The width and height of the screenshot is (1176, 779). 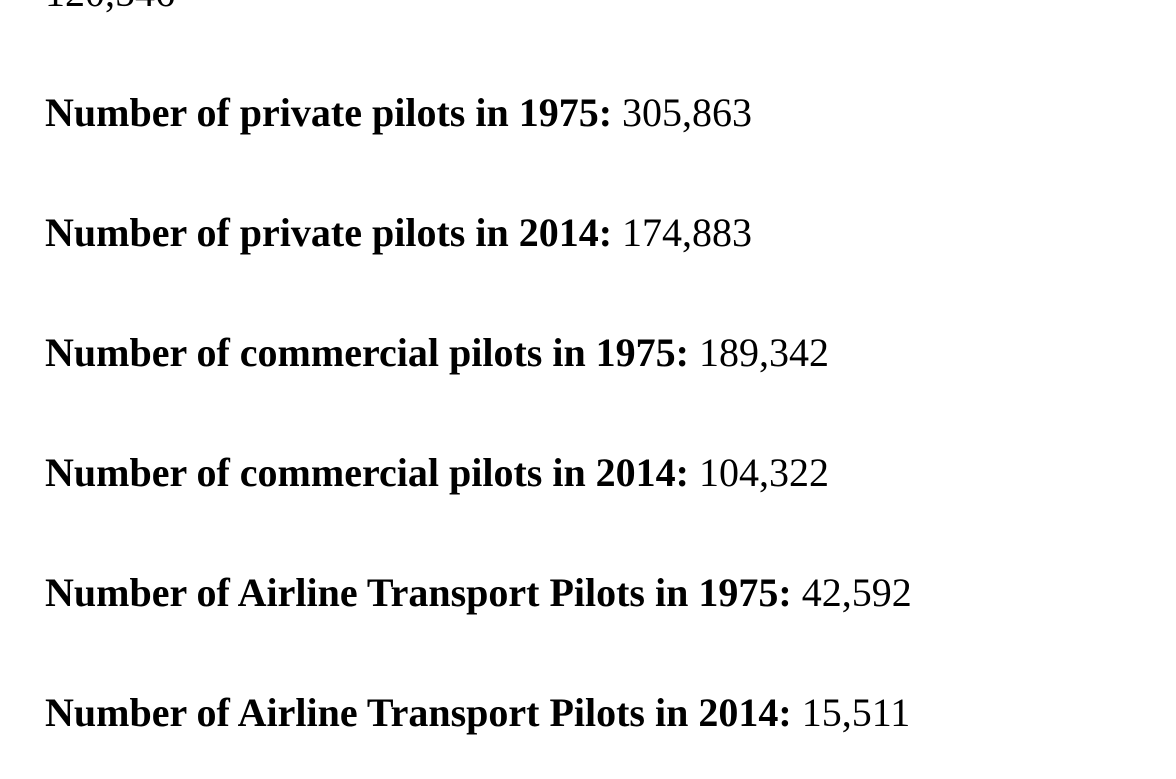 I want to click on stat-label: Number of commercial pilots in 2014:, so click(x=367, y=472).